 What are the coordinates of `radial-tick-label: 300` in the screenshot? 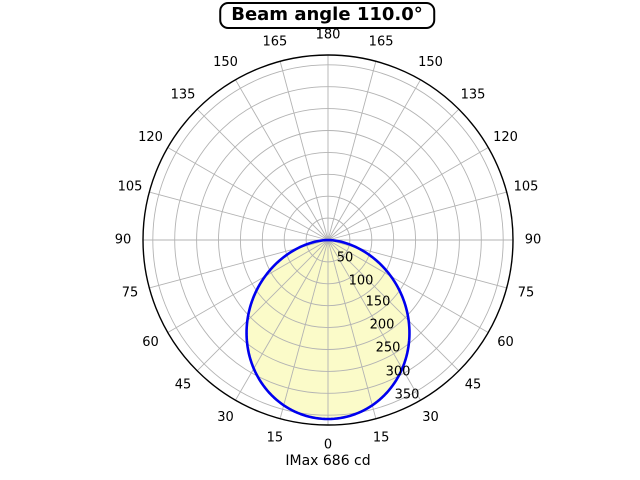 It's located at (398, 372).